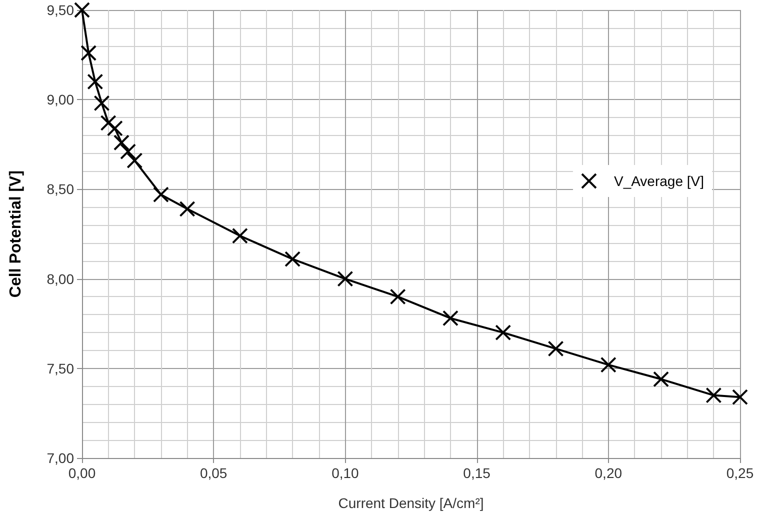  What do you see at coordinates (411, 503) in the screenshot?
I see `x-axis-title: Current Density [A/cm²]` at bounding box center [411, 503].